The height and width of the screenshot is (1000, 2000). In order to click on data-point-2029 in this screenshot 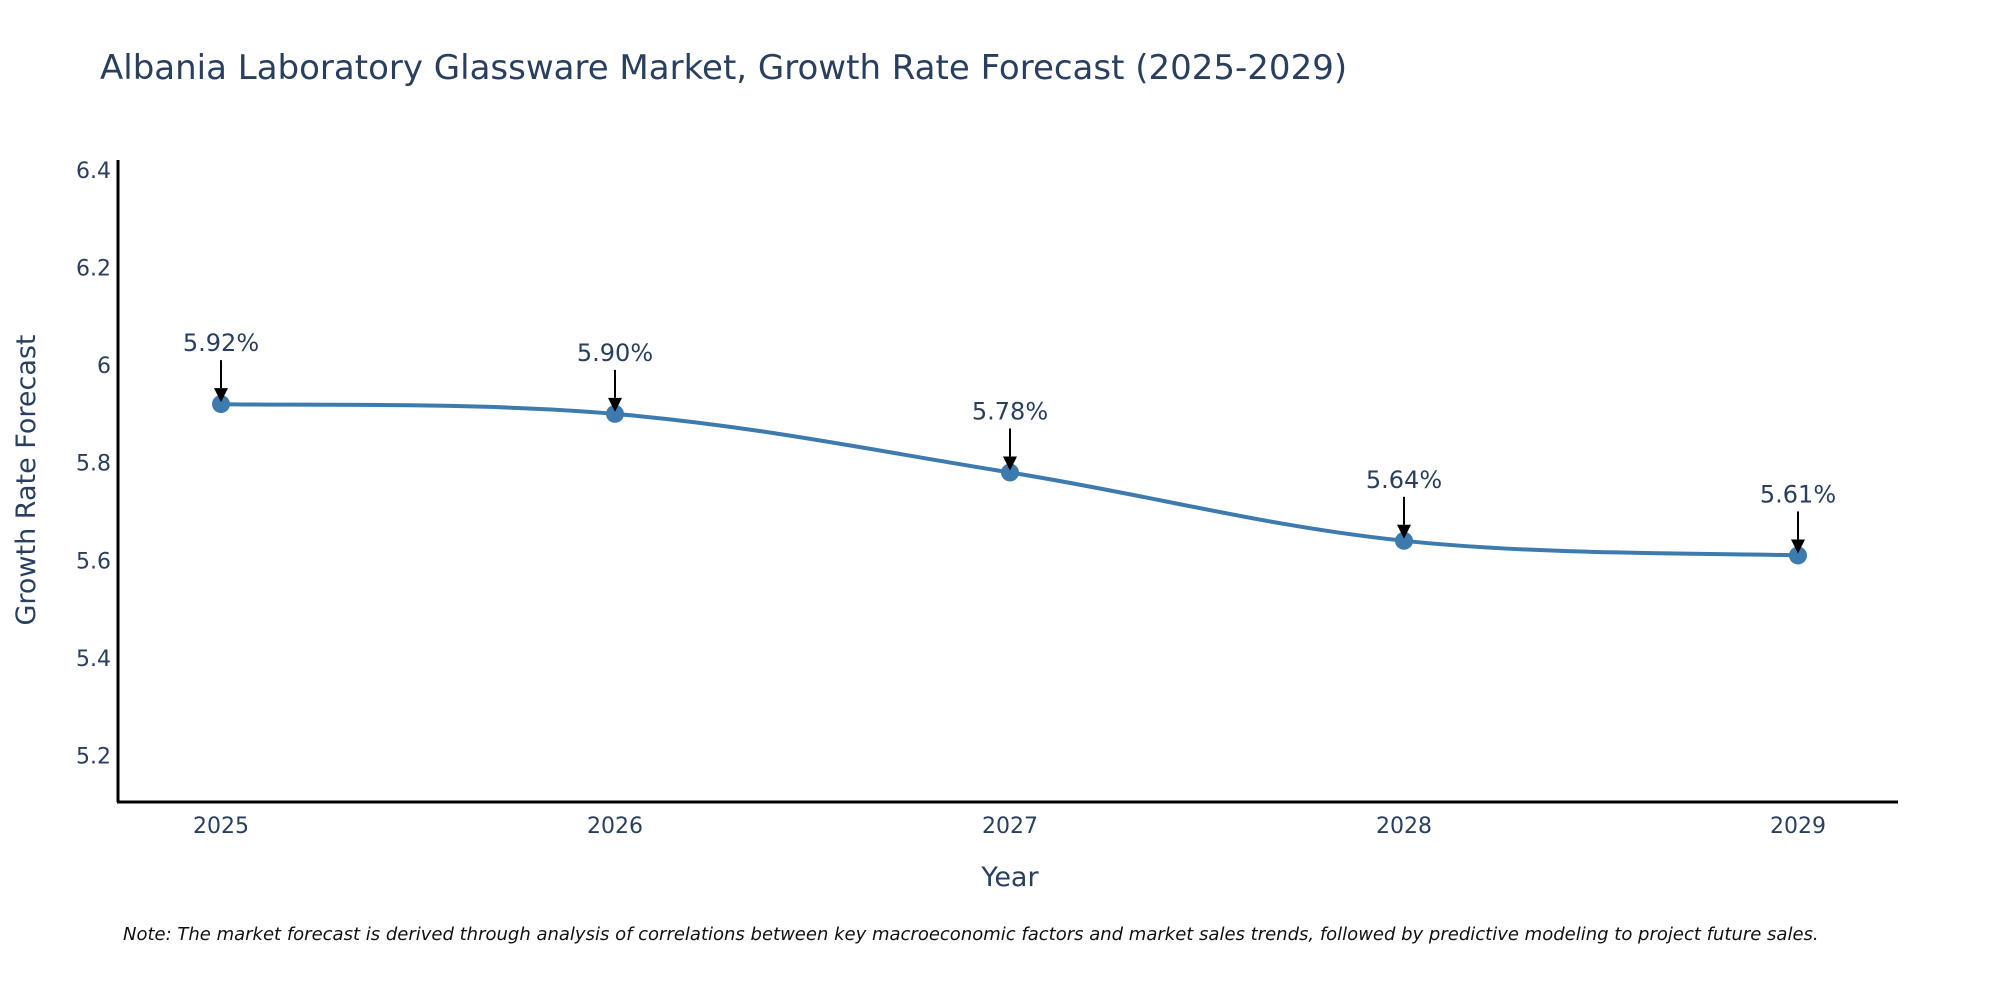, I will do `click(1798, 555)`.